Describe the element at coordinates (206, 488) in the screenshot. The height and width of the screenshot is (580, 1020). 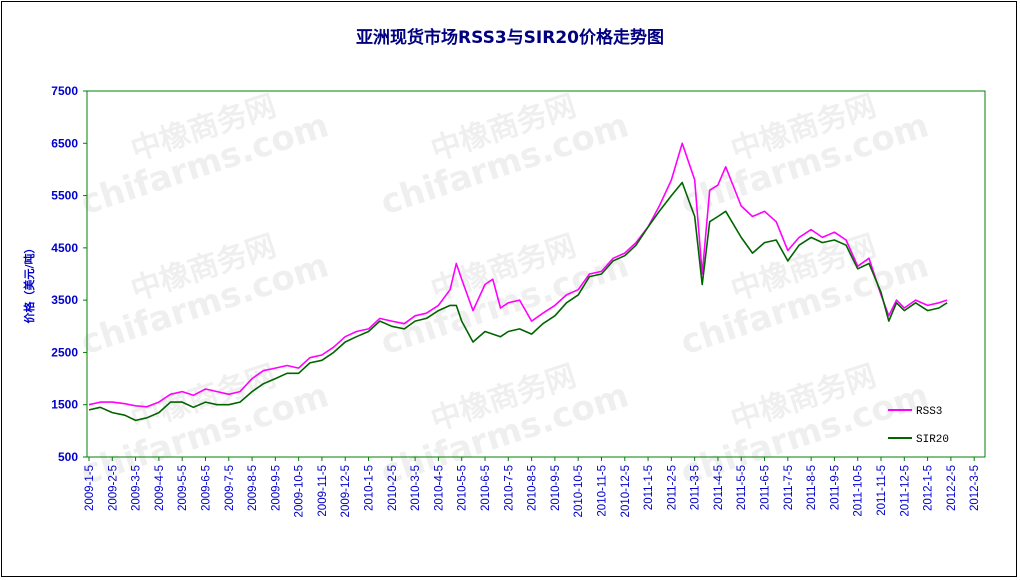
I see `x-tick-label: 2009-6-5` at that location.